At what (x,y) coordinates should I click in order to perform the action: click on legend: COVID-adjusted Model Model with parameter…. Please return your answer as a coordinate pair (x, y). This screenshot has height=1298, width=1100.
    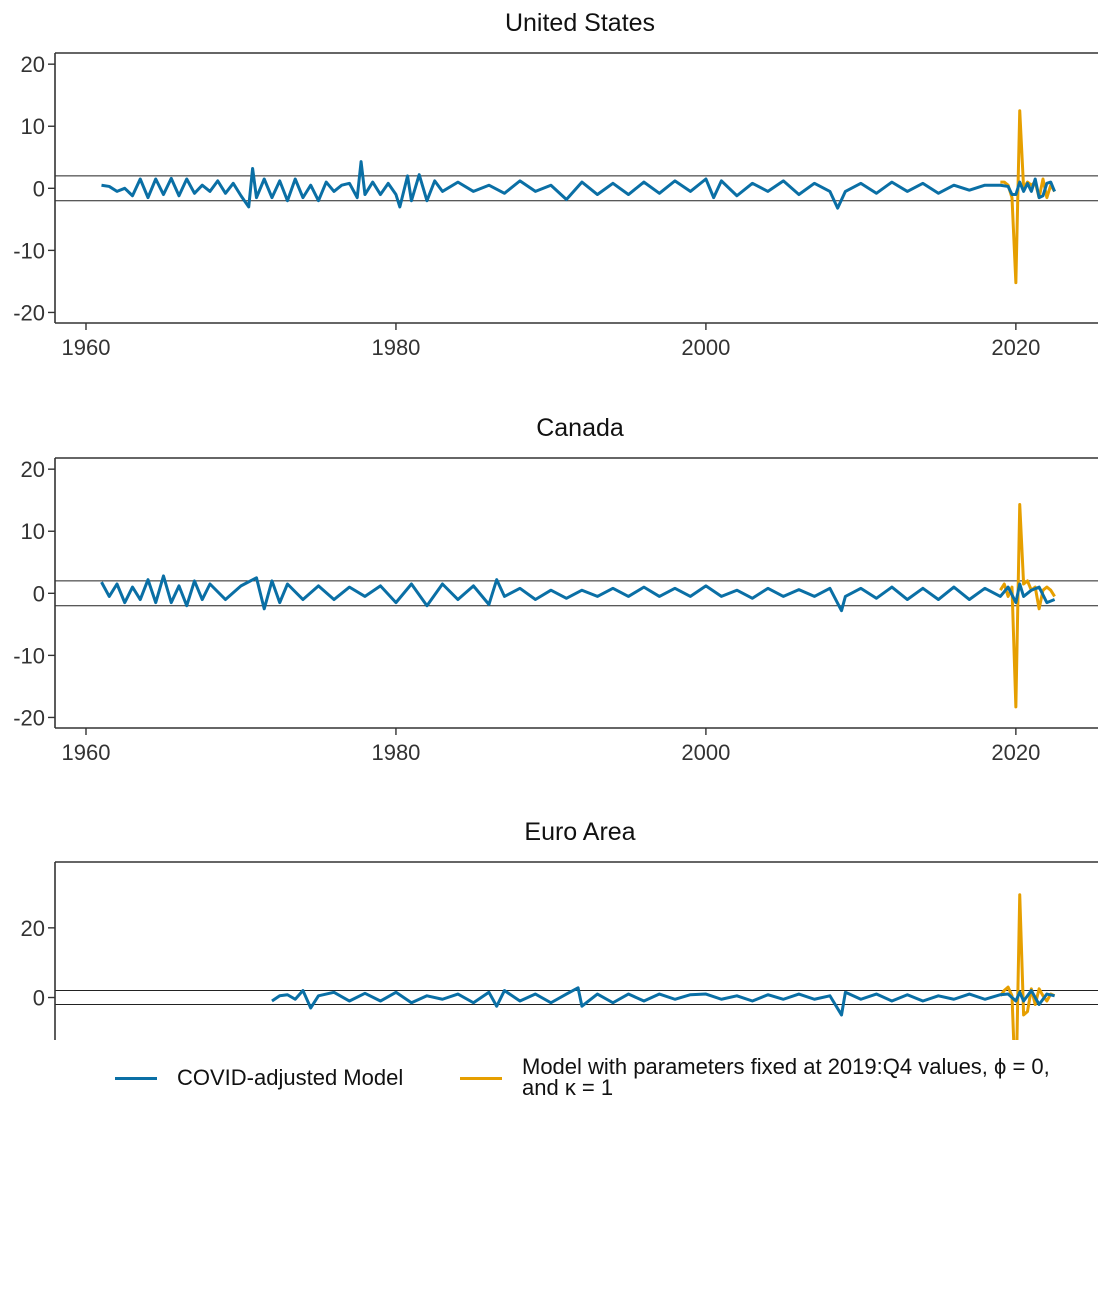
    Looking at the image, I should click on (550, 1078).